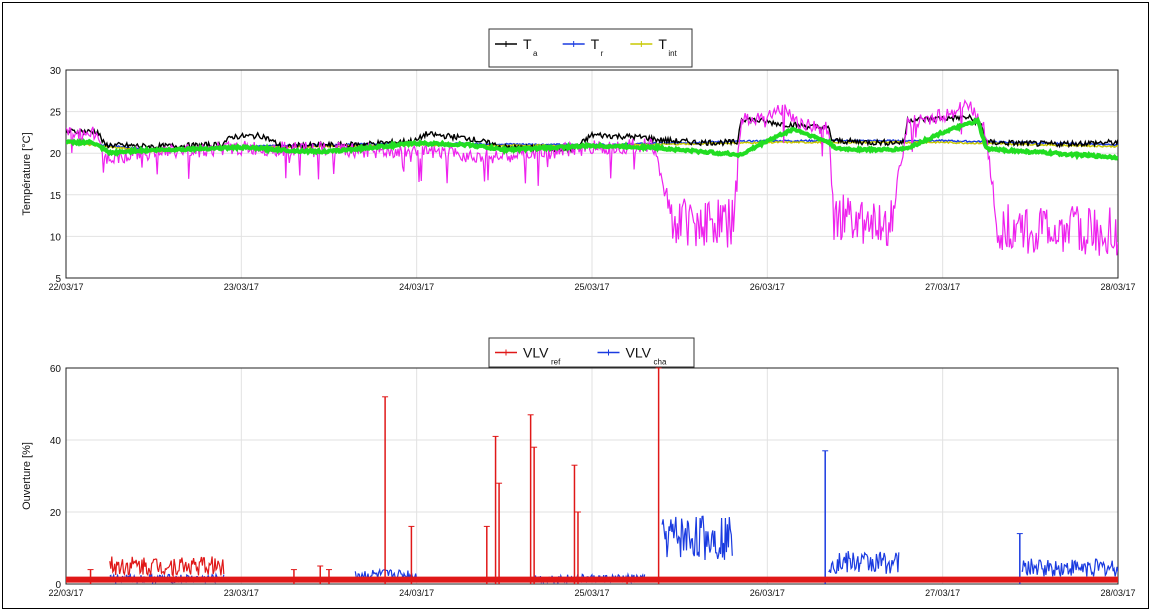 This screenshot has height=613, width=1153. What do you see at coordinates (27, 173) in the screenshot?
I see `y-axis-label: Température [°C]` at bounding box center [27, 173].